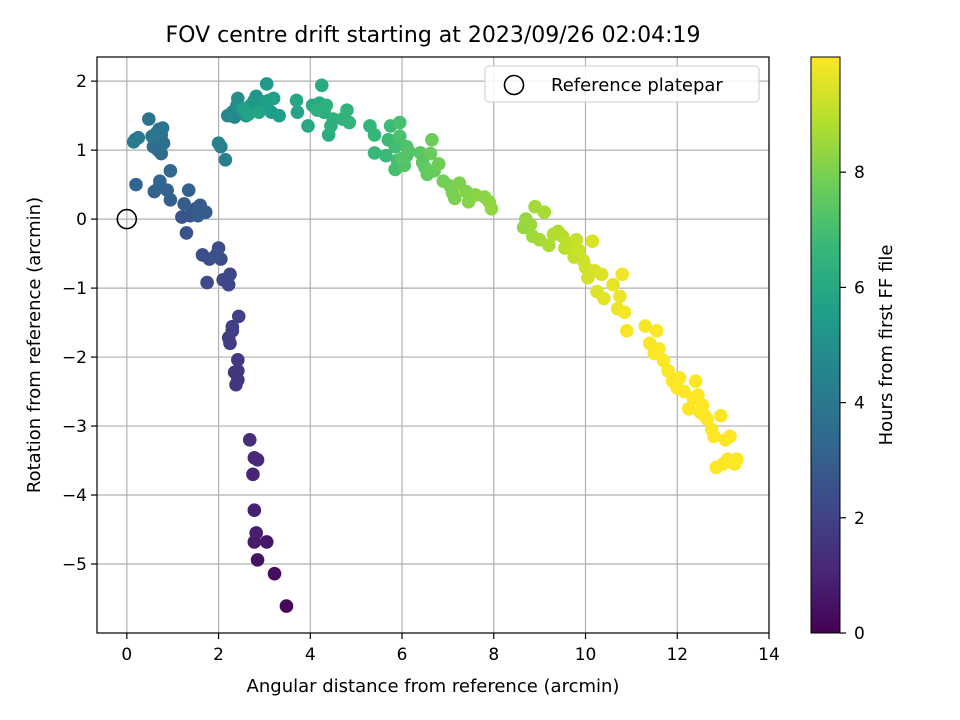 The width and height of the screenshot is (960, 720). I want to click on x-tick-label: 0, so click(126, 655).